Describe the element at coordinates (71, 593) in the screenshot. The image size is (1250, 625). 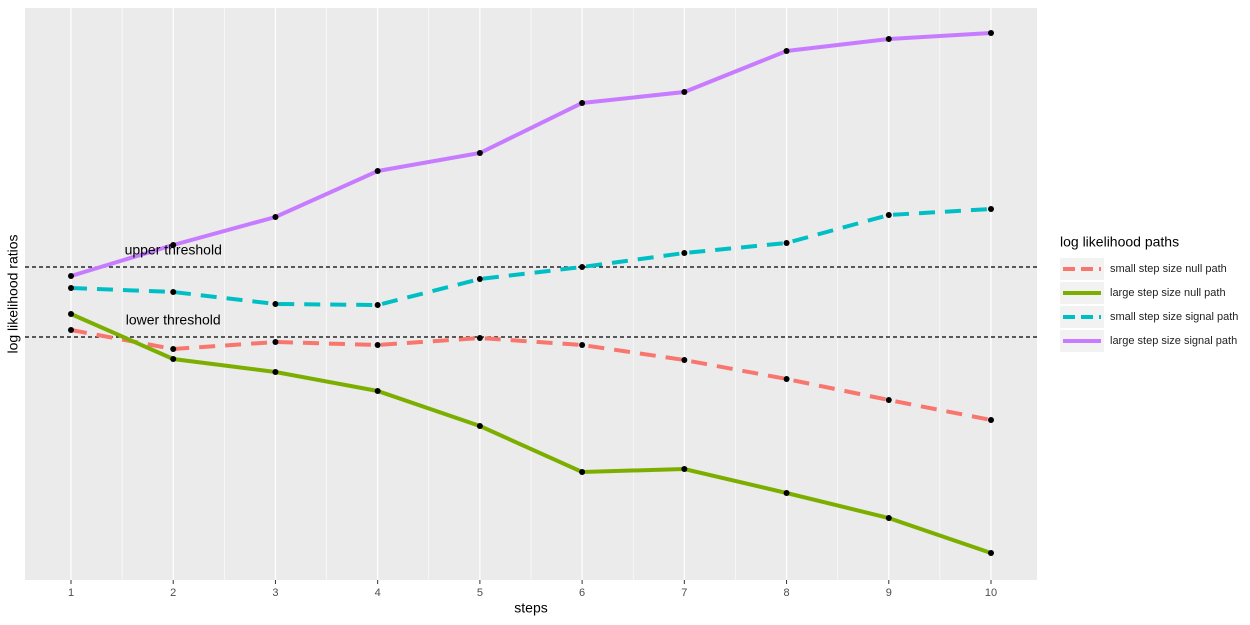
I see `x-tick-label: 1` at that location.